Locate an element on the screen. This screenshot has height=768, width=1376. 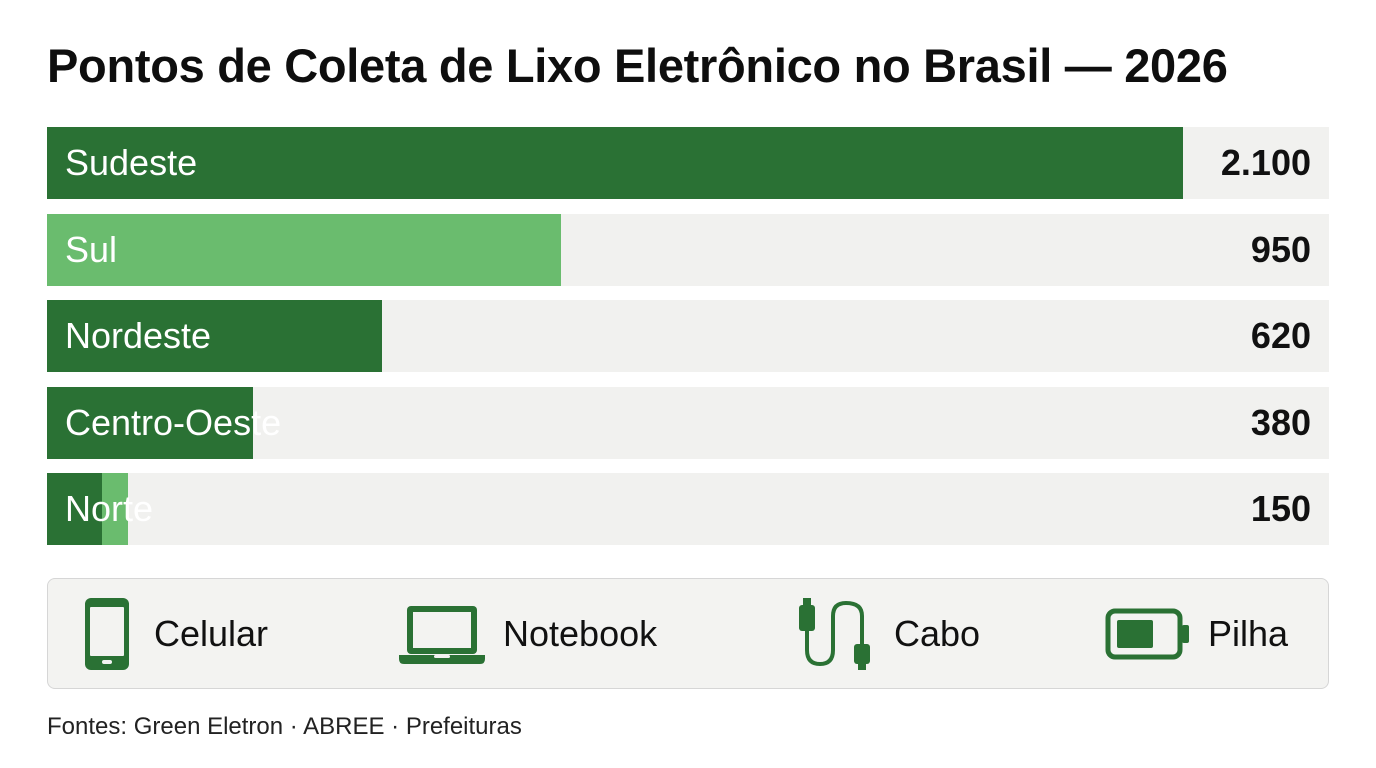
bar-label: Sul is located at coordinates (91, 249).